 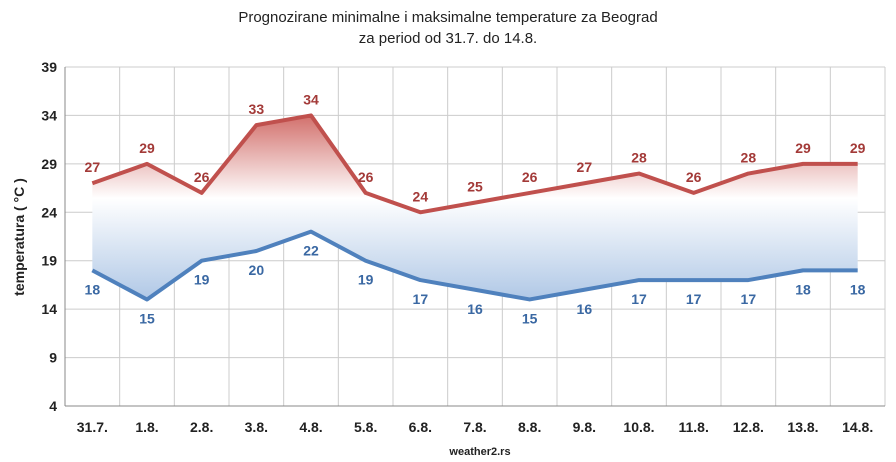 I want to click on x-tick-4.8.: 4.8., so click(x=310, y=427).